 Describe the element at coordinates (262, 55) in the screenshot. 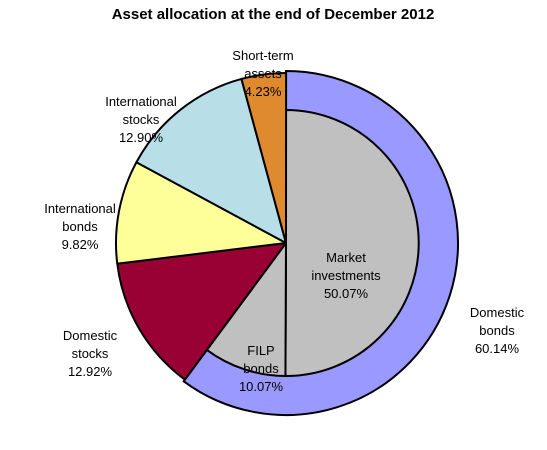

I see `slice-name-label: Short-term` at that location.